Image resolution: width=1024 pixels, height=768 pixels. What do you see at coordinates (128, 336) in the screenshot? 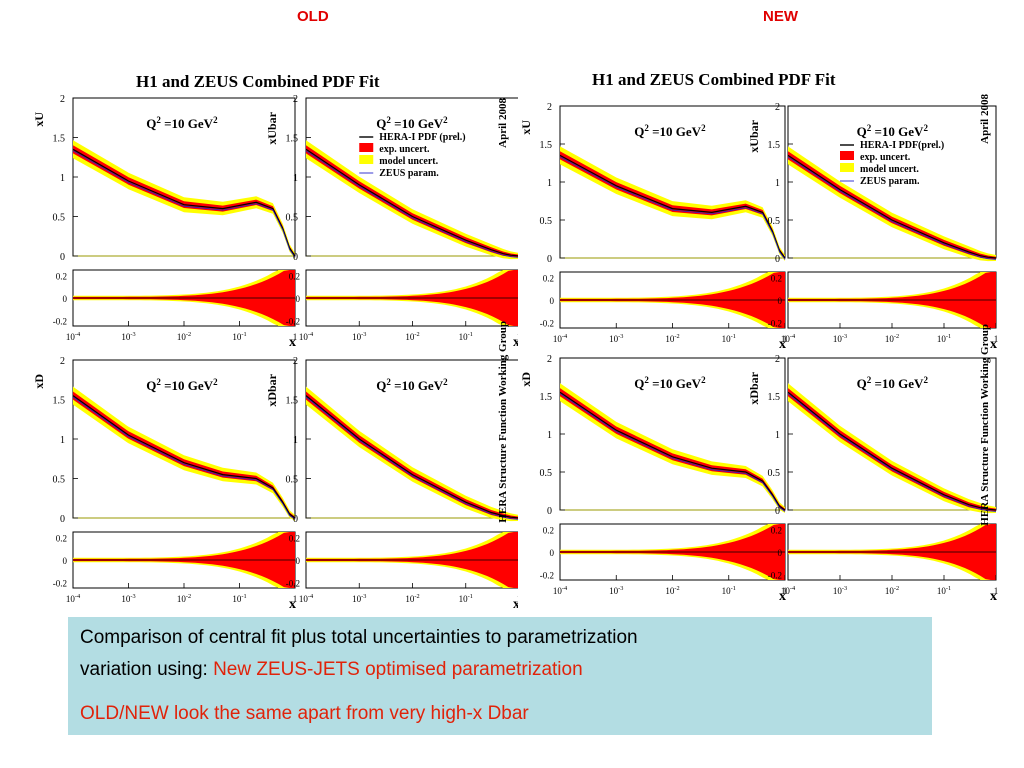
I see `old-p0-xtick-label-1: 10⁻³` at bounding box center [128, 336].